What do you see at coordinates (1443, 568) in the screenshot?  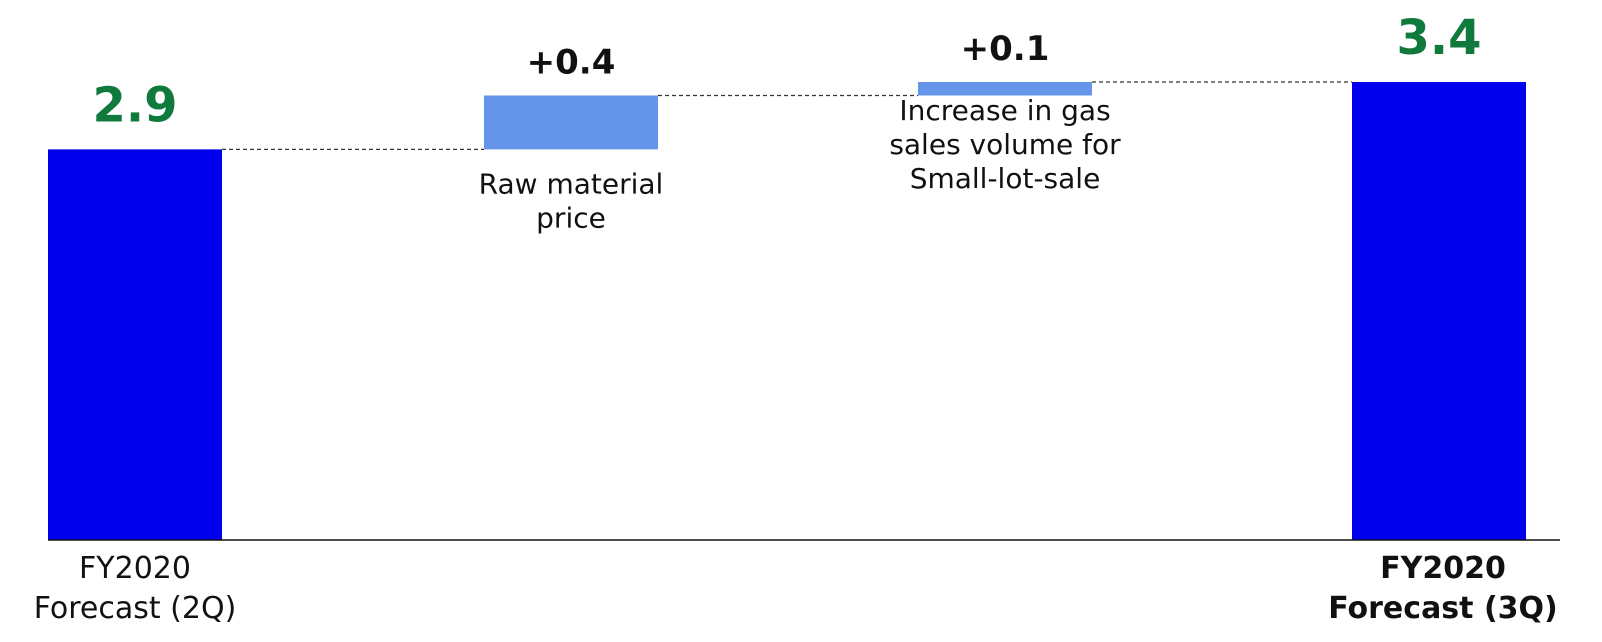 I see `category-label-3-line-0: FY2020` at bounding box center [1443, 568].